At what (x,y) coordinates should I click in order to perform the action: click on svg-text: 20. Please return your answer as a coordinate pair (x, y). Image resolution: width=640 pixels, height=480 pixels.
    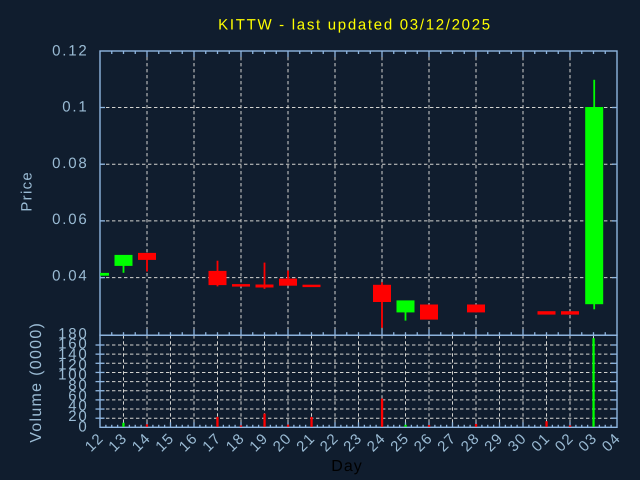
    Looking at the image, I should click on (78, 416).